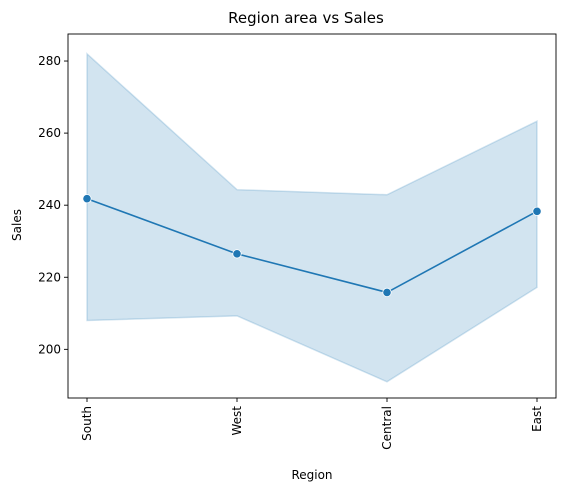 This screenshot has width=571, height=491. What do you see at coordinates (237, 254) in the screenshot?
I see `data-point-west` at bounding box center [237, 254].